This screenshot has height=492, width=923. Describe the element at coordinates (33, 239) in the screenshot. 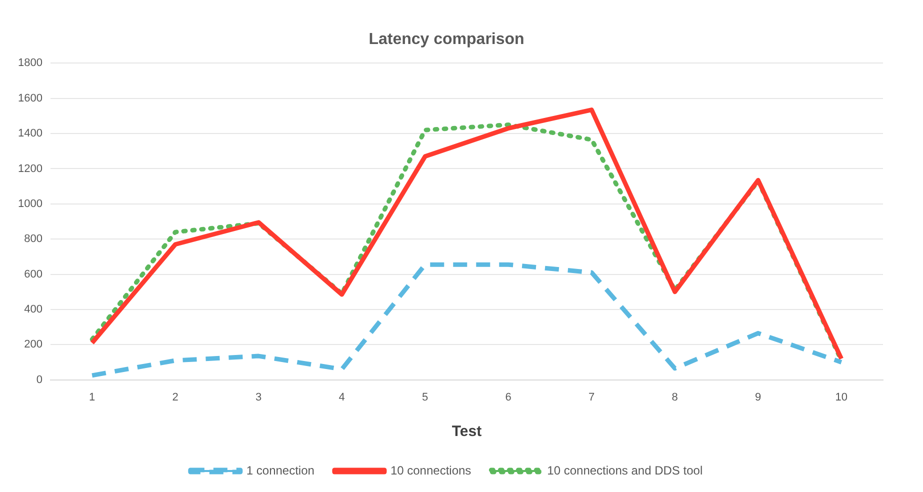

I see `y-tick-label: 800` at that location.